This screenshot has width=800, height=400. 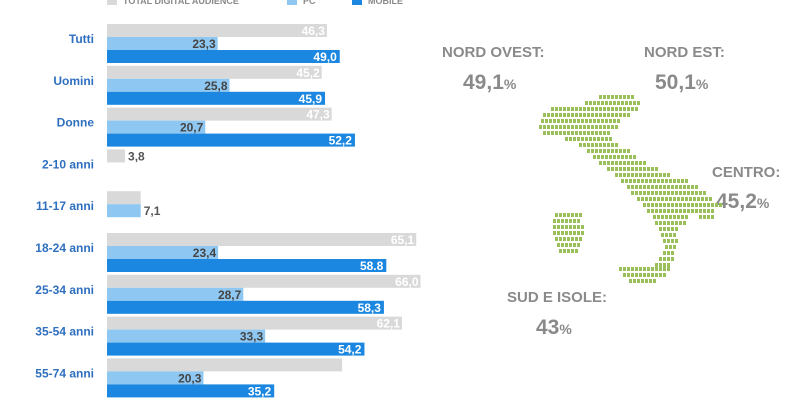 I want to click on value-label: 33,3, so click(x=252, y=337).